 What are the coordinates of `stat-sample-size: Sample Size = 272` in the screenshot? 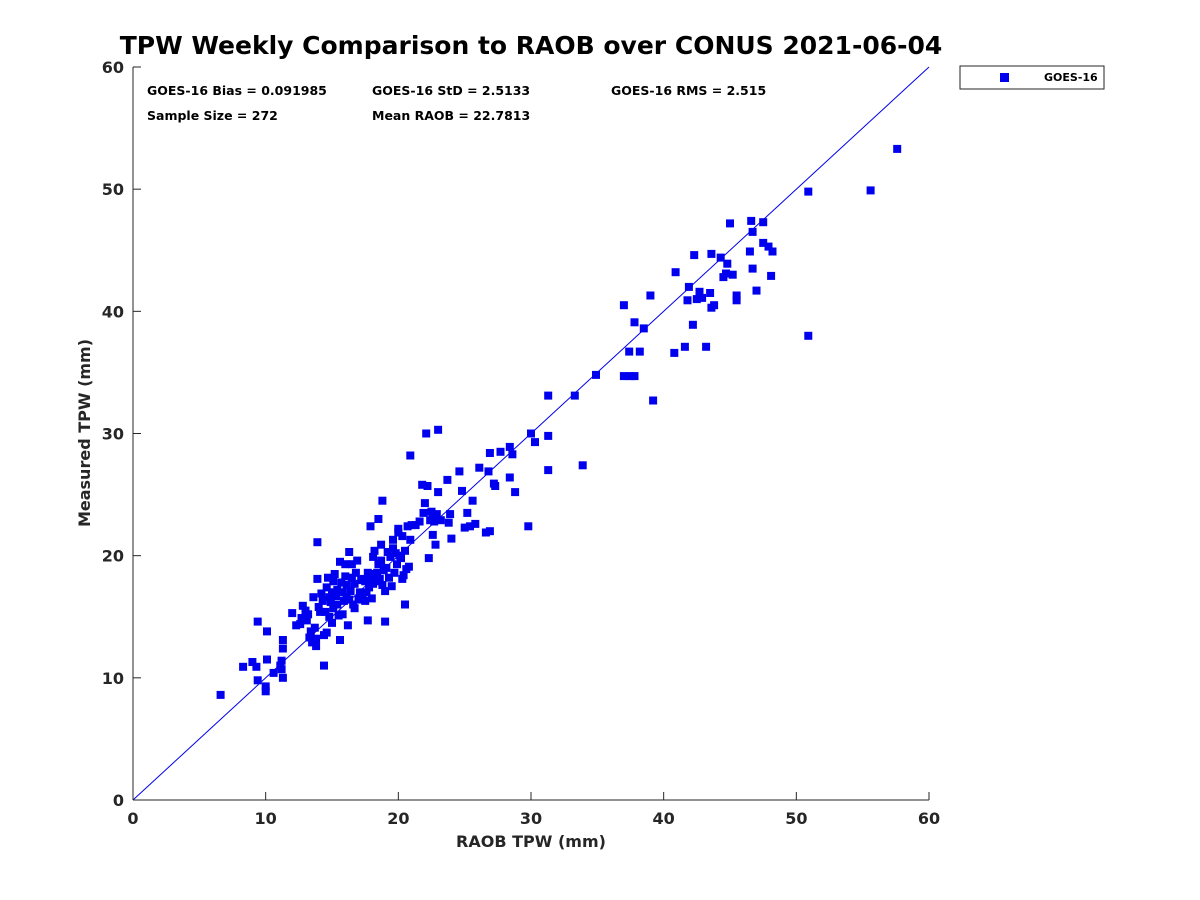 It's located at (212, 115).